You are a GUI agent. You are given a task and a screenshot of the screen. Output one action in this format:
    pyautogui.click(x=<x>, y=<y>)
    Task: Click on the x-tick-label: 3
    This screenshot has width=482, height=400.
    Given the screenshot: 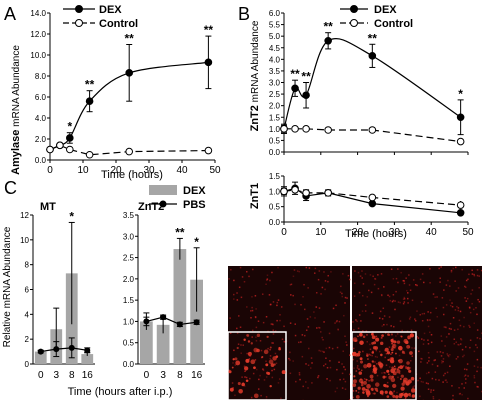 What is the action you would take?
    pyautogui.click(x=56, y=375)
    